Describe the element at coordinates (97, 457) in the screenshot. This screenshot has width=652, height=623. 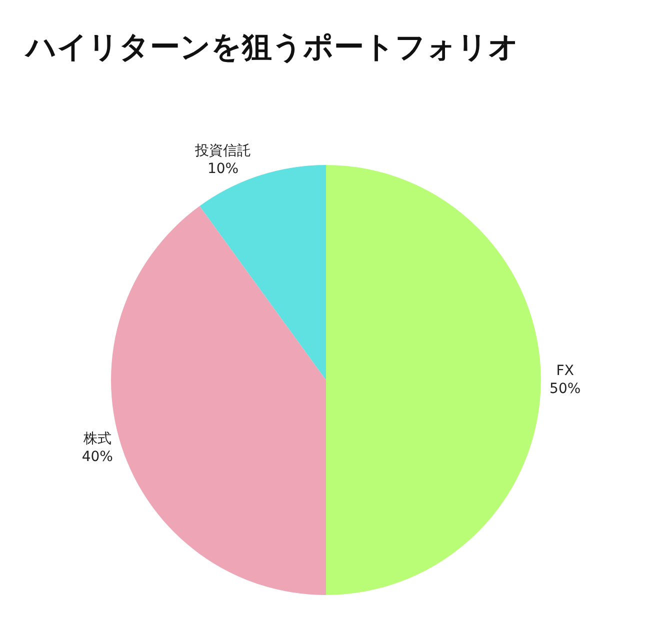
I see `data-label: 40%` at that location.